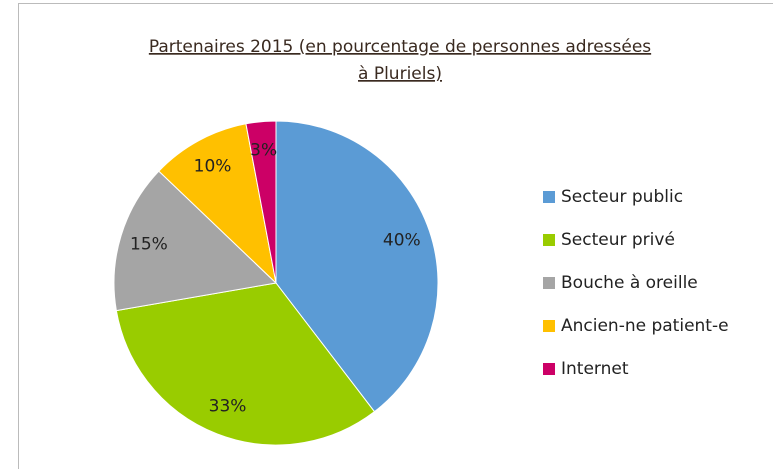 This screenshot has width=773, height=469. What do you see at coordinates (629, 283) in the screenshot?
I see `legend-label: Bouche à oreille` at bounding box center [629, 283].